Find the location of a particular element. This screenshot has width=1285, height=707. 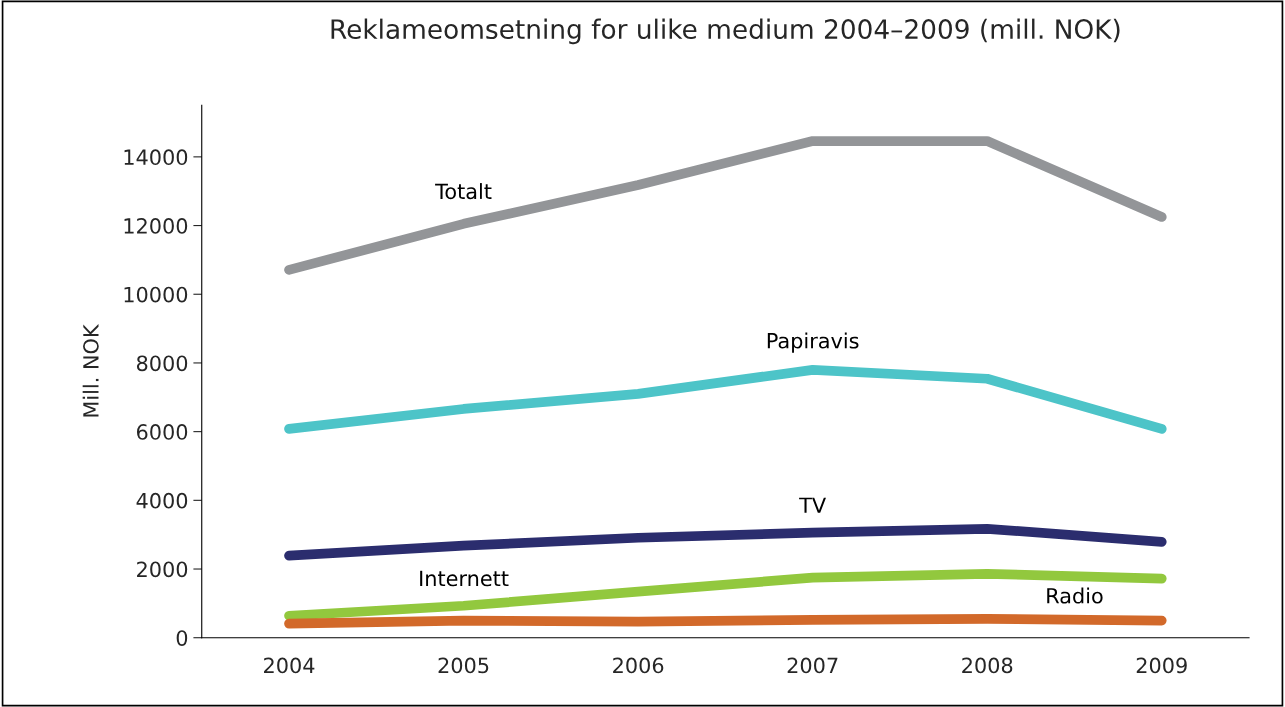

y-tick-label: 12000 is located at coordinates (156, 226).